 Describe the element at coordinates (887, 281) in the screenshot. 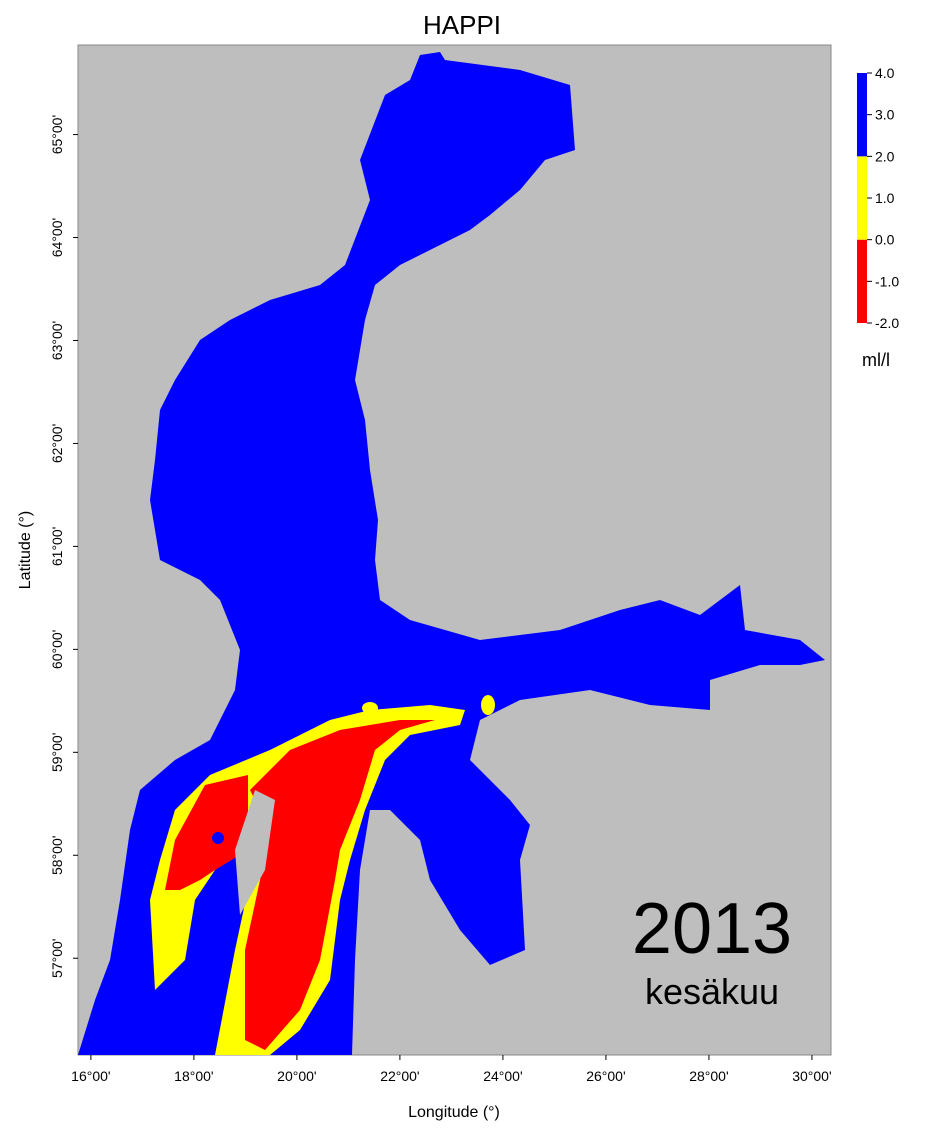

I see `colorbar-tick-label: -1.0` at that location.